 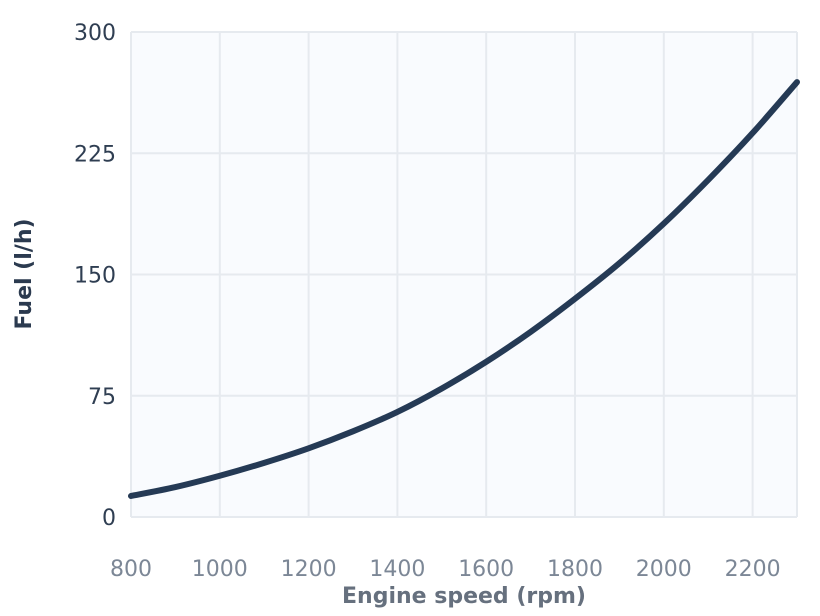 I want to click on y-axis-title: Fuel (l/h), so click(x=24, y=273).